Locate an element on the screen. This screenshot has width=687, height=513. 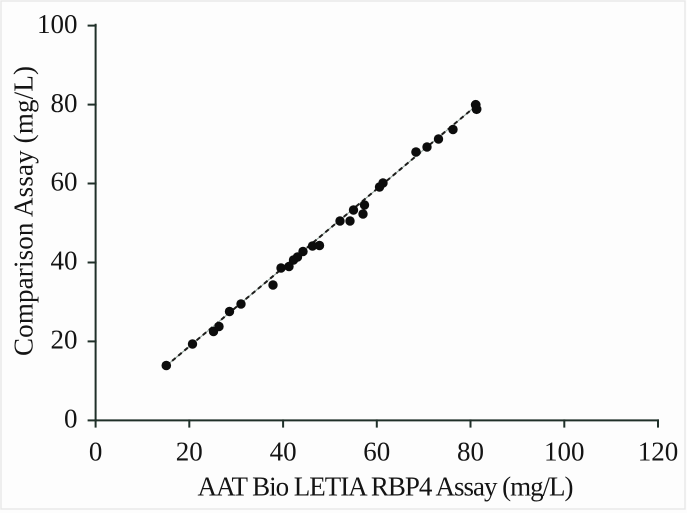
svg-text:AAT Bio LETIA RBP4 Assay (mg/L: AAT Bio LETIA RBP4 Assay (mg/L) is located at coordinates (386, 486).